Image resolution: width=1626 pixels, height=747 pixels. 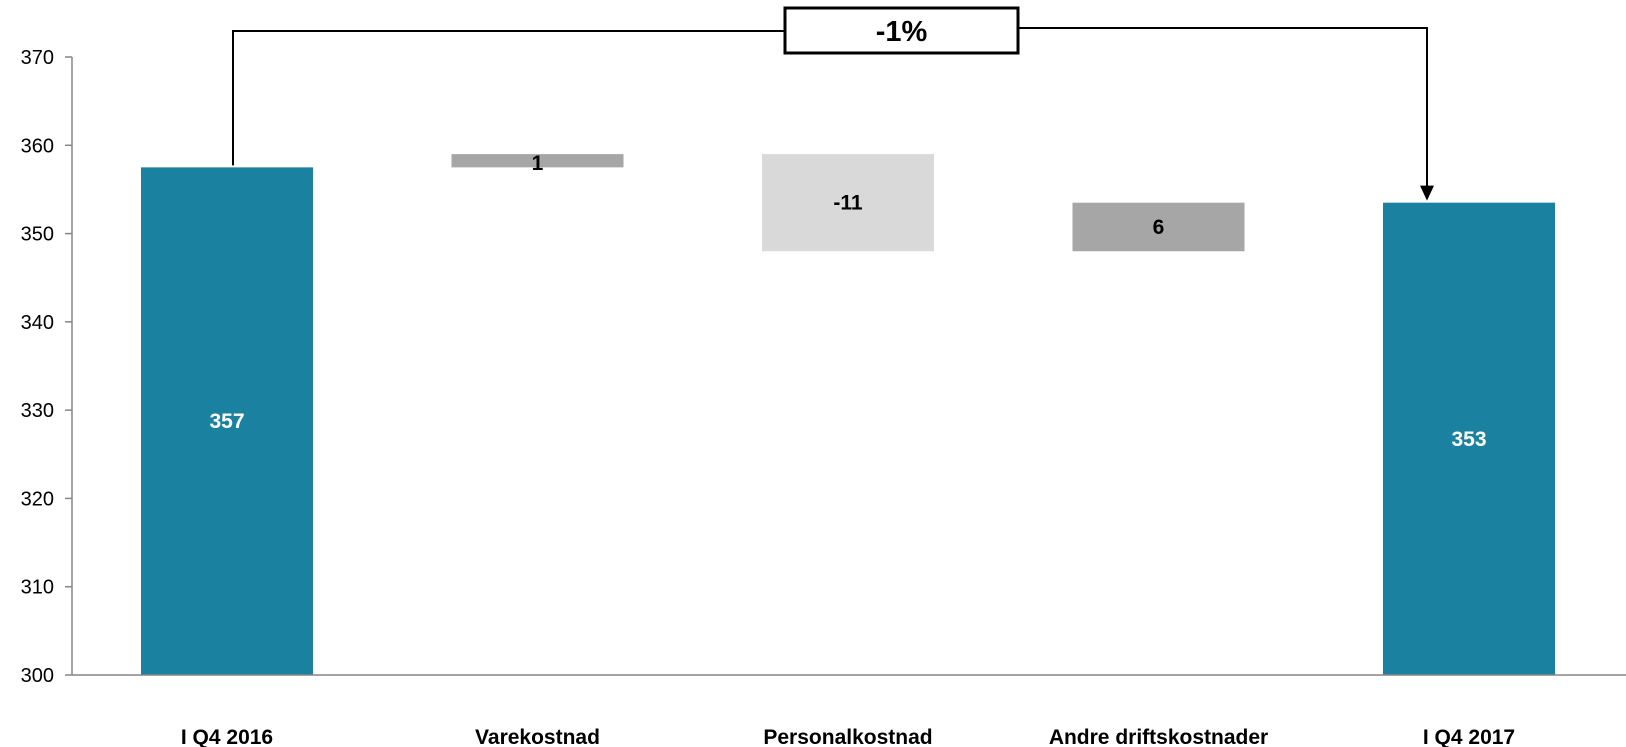 I want to click on annotation-label: -1%, so click(x=902, y=32).